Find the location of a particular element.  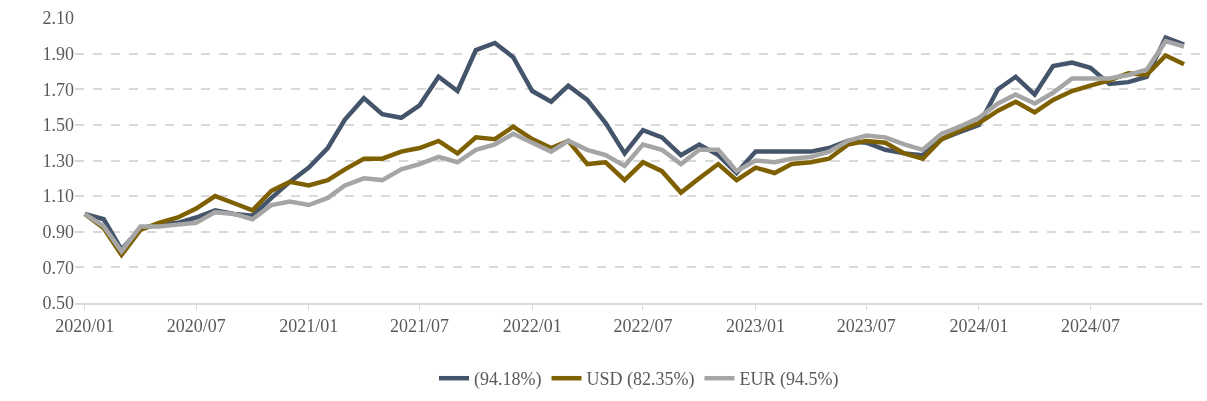

legend-label: (94.18%) is located at coordinates (508, 380).